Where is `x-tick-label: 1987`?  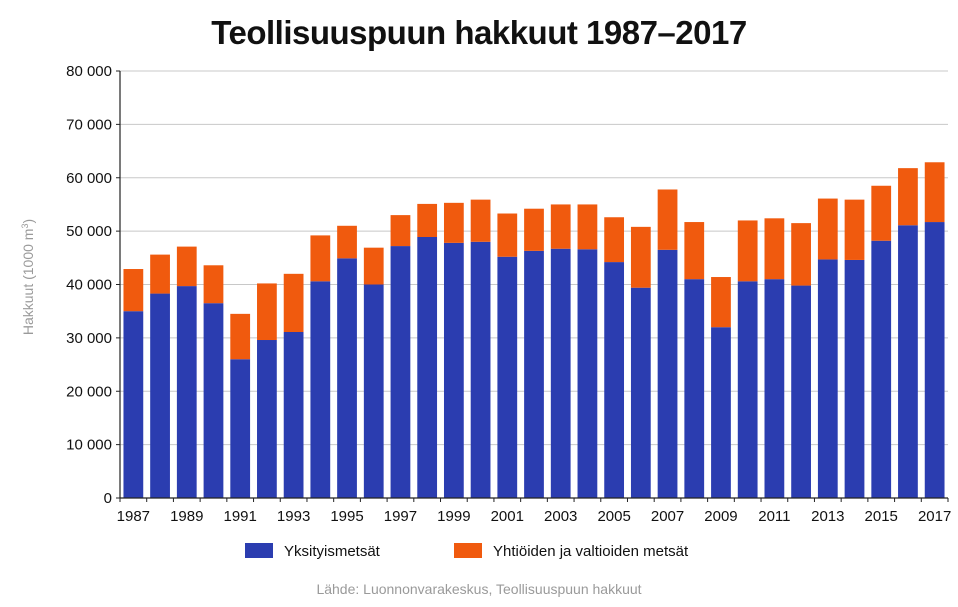 x-tick-label: 1987 is located at coordinates (133, 516).